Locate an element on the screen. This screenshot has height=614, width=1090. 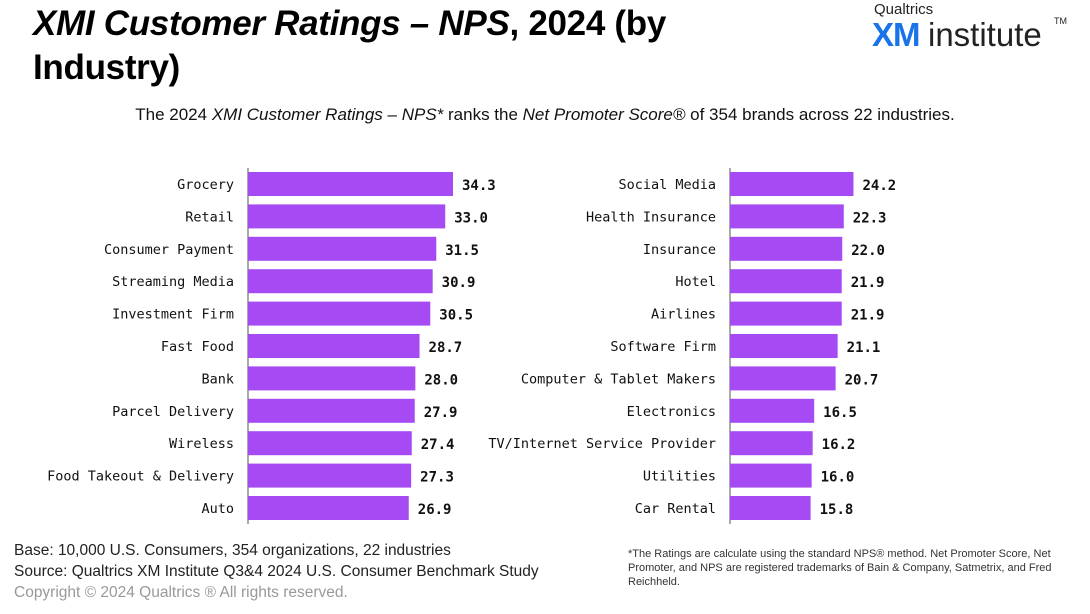
bar-streaming-media is located at coordinates (340, 281).